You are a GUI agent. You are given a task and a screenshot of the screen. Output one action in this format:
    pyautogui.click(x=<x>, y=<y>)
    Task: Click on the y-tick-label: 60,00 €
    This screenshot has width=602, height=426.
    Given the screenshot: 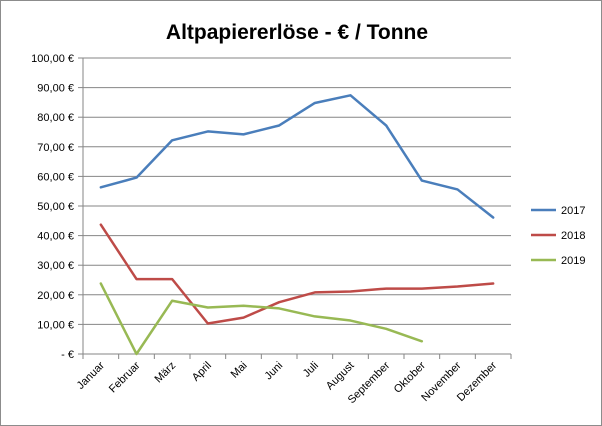 What is the action you would take?
    pyautogui.click(x=55, y=177)
    